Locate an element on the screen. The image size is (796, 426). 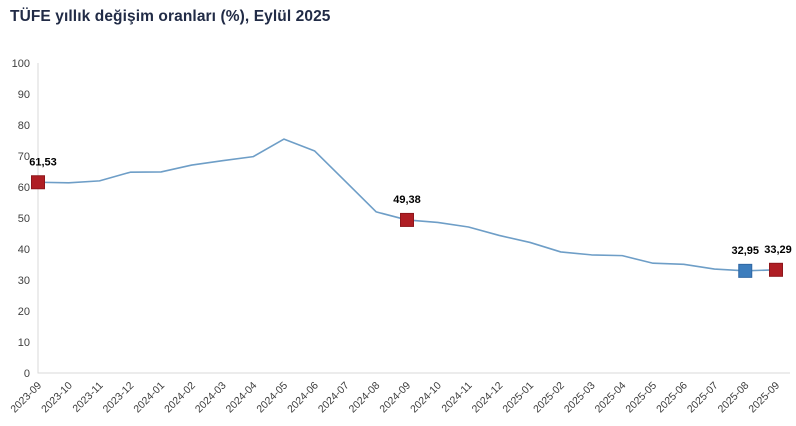
x-axis-tick-label: 2024-06 is located at coordinates (303, 398).